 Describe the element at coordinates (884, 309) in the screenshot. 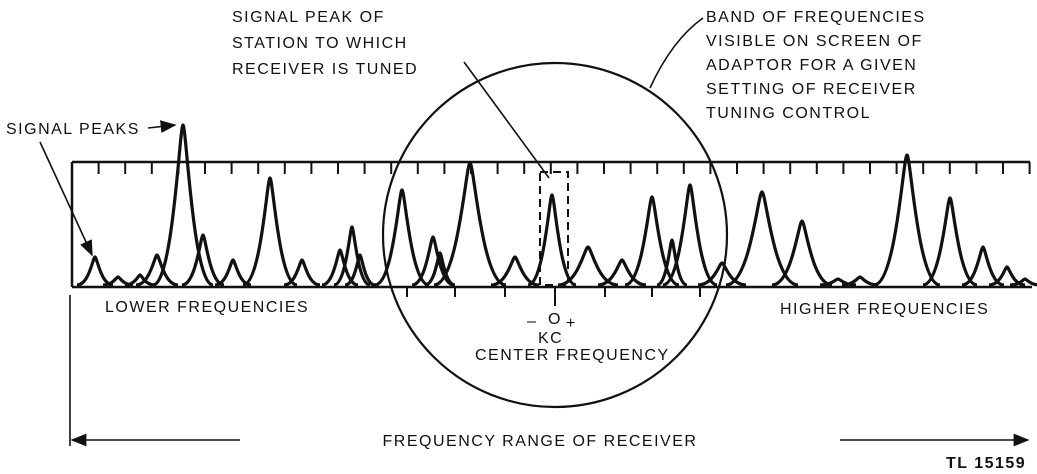

I see `higher-label: HIGHER FREQUENCIES` at that location.